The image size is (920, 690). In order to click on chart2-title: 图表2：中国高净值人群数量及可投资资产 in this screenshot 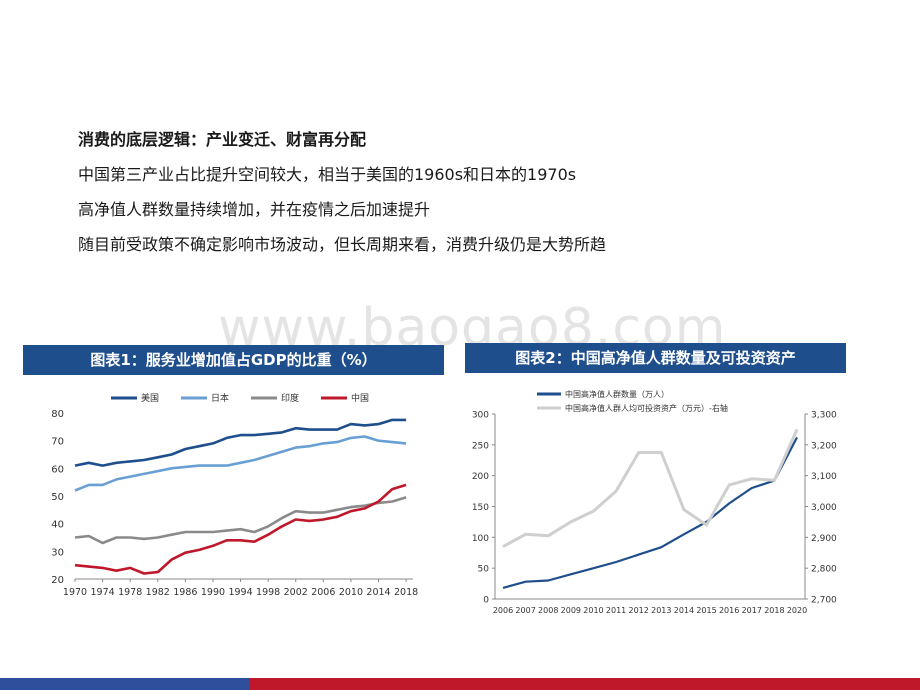, I will do `click(655, 358)`.